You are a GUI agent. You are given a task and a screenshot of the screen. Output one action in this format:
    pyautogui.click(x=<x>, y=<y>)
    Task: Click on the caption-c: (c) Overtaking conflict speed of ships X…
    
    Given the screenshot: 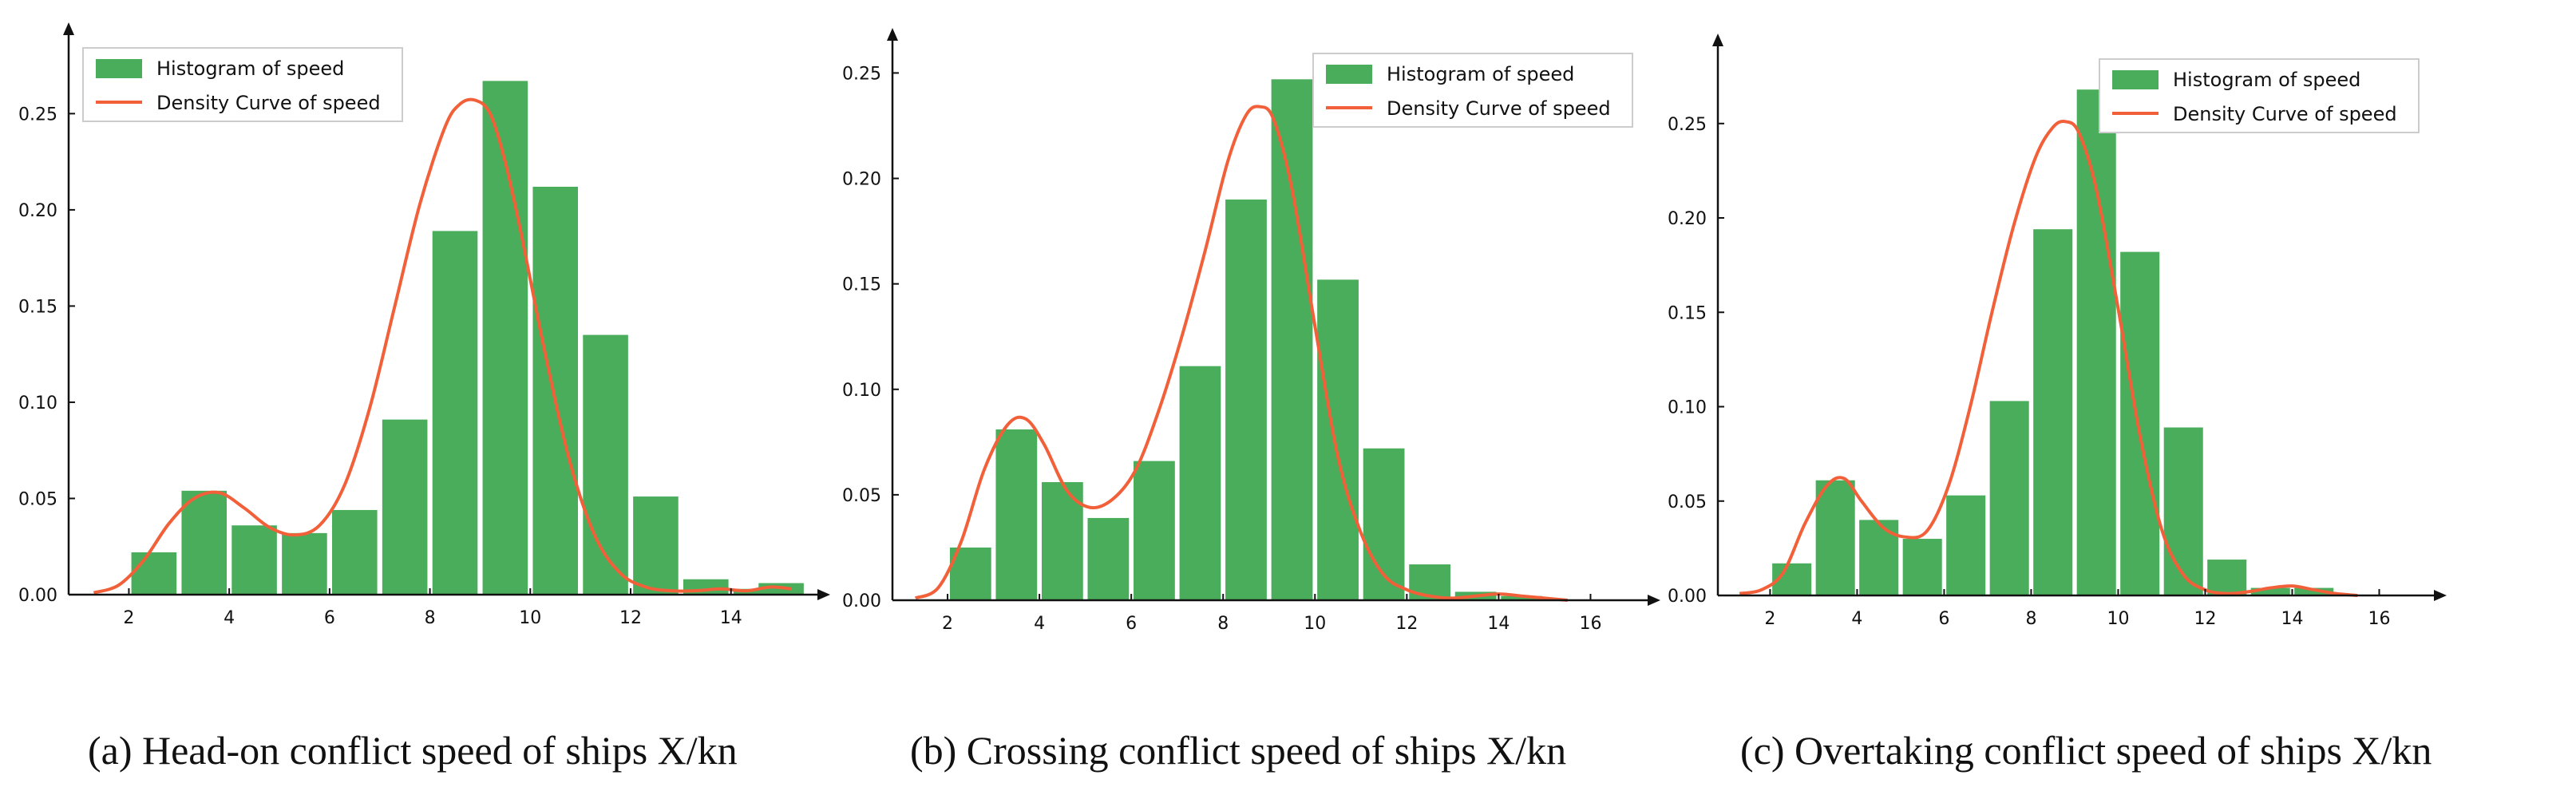 What is the action you would take?
    pyautogui.click(x=2086, y=750)
    